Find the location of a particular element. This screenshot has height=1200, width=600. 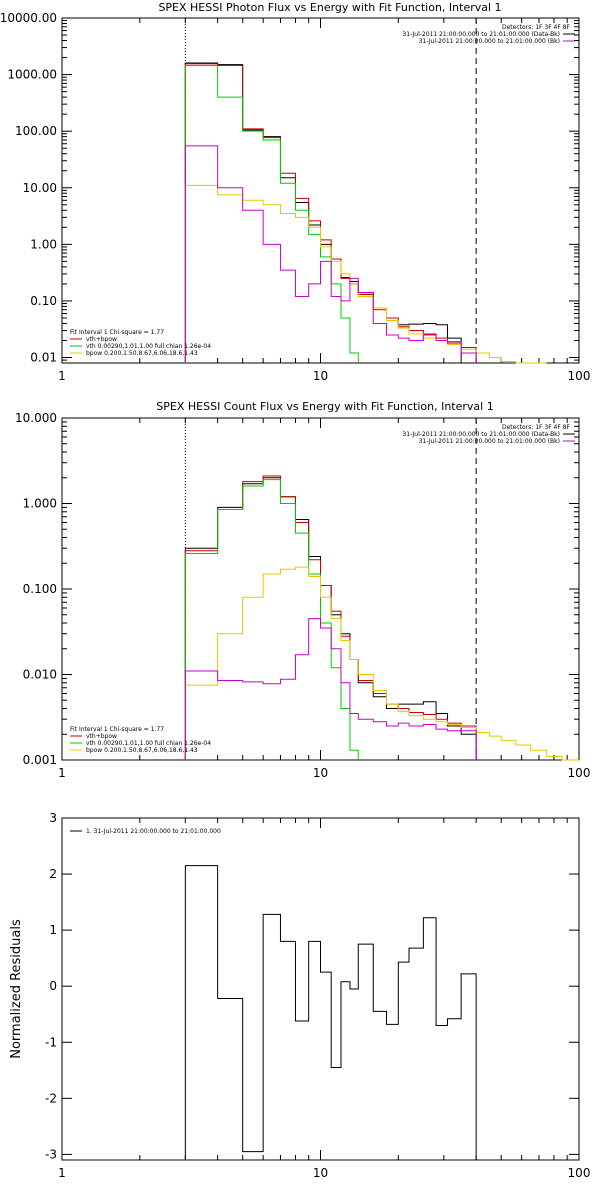

residuals-x-tick-label: 1 is located at coordinates (62, 1173).